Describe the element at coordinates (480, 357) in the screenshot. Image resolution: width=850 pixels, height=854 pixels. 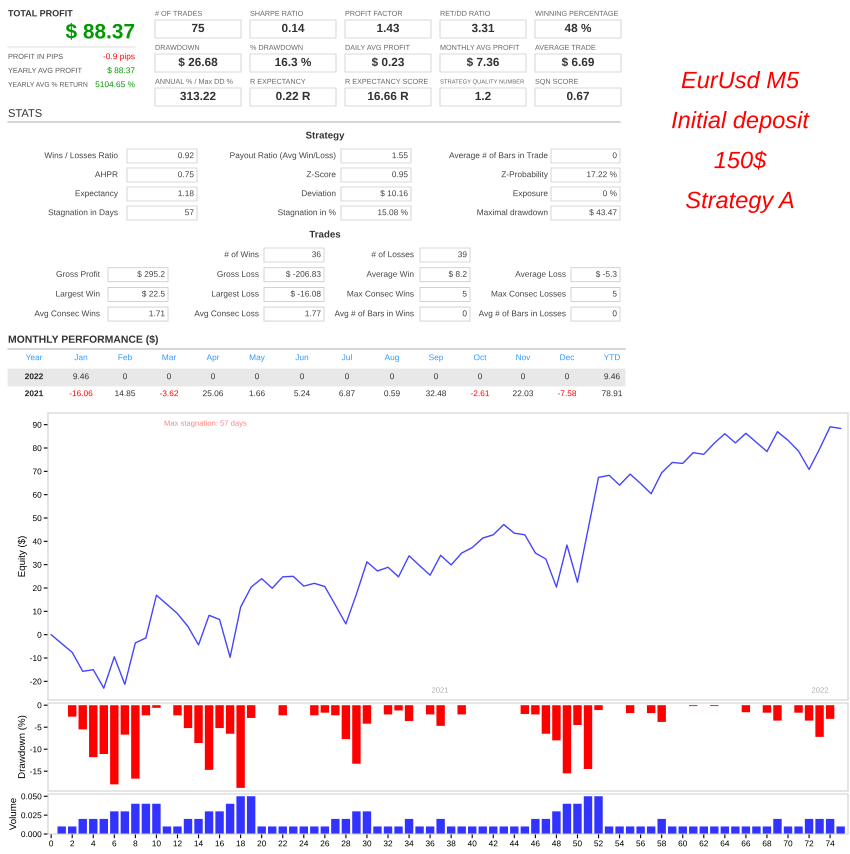
I see `text: Oct` at that location.